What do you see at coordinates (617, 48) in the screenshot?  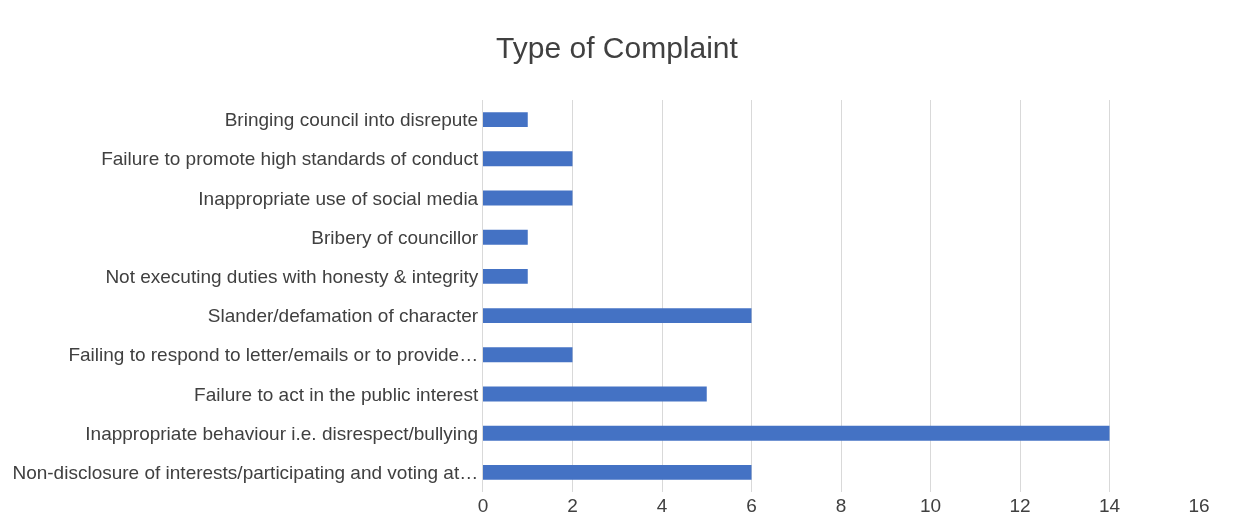 I see `chart-title: Type of Complaint` at bounding box center [617, 48].